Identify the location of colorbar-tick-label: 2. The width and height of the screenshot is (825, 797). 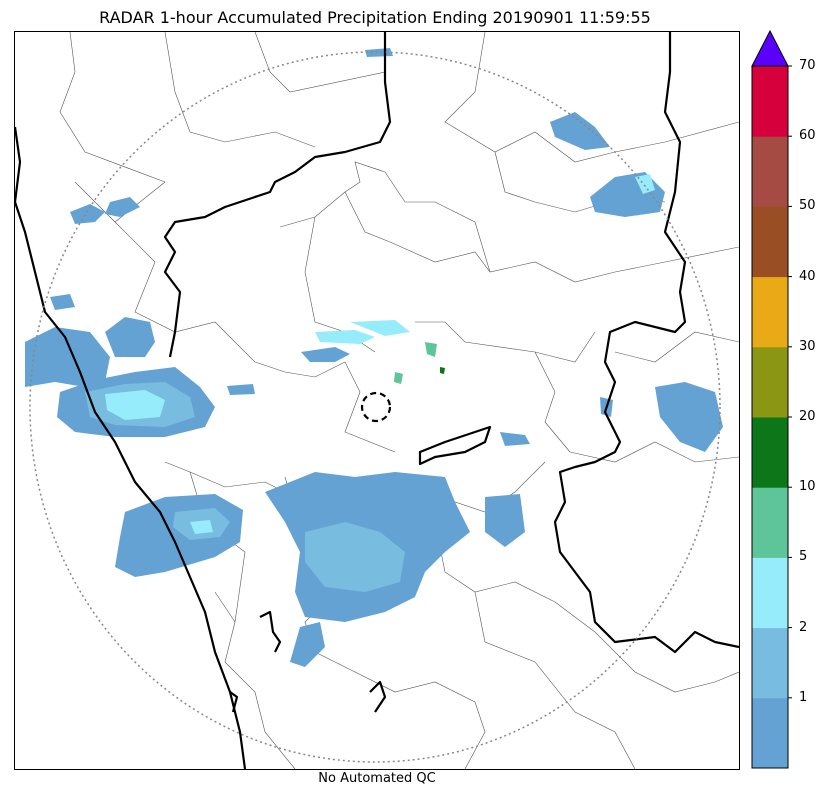
(803, 627).